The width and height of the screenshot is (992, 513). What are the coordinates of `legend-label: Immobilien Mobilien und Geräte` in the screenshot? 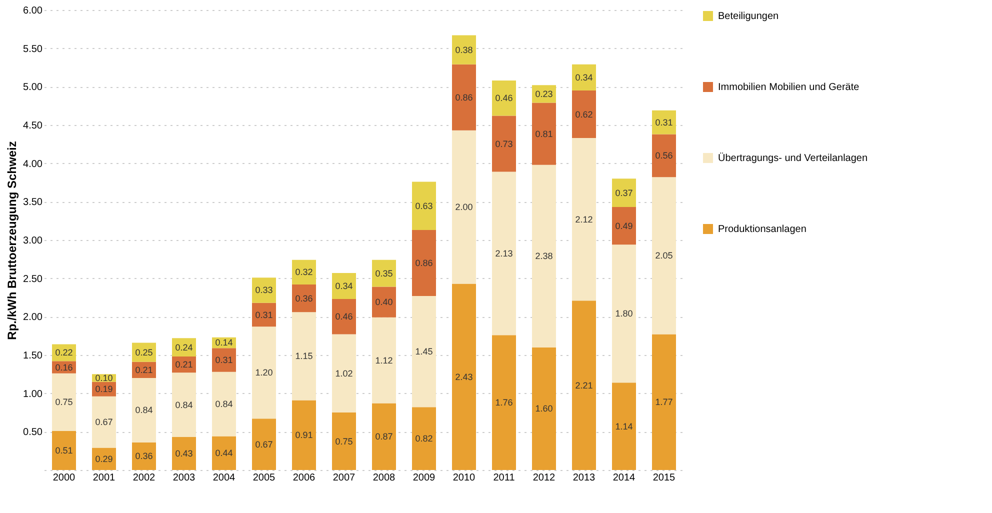 It's located at (789, 87).